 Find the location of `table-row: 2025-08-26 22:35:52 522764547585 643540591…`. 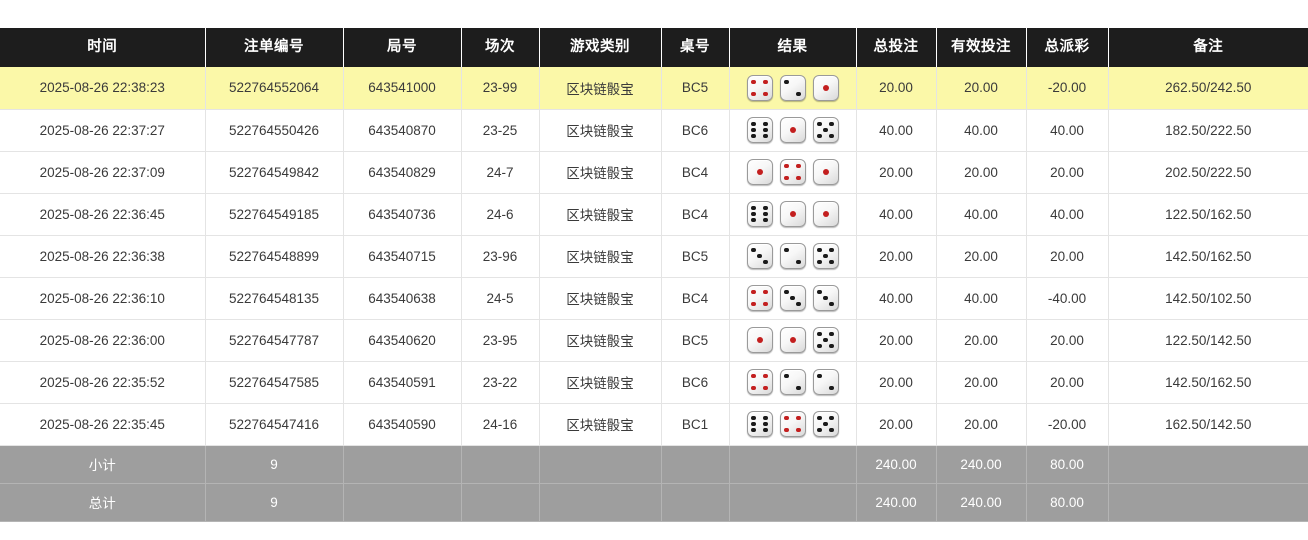

table-row: 2025-08-26 22:35:52 522764547585 643540591… is located at coordinates (654, 382).